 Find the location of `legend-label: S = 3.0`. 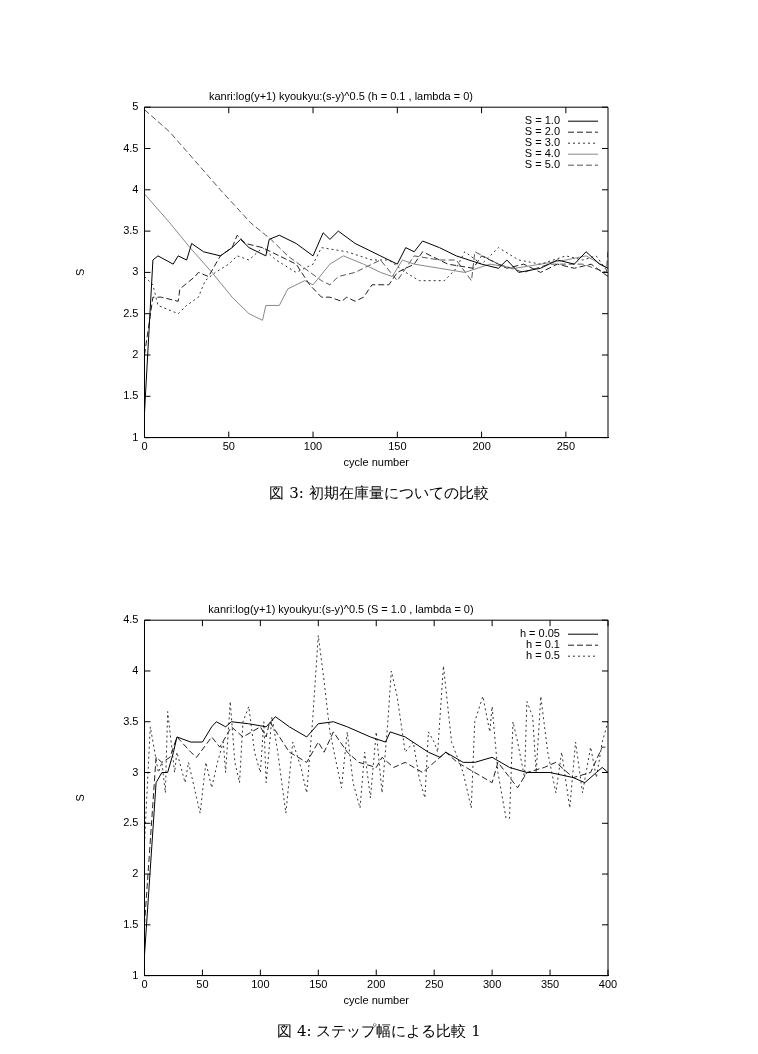

legend-label: S = 3.0 is located at coordinates (542, 142).